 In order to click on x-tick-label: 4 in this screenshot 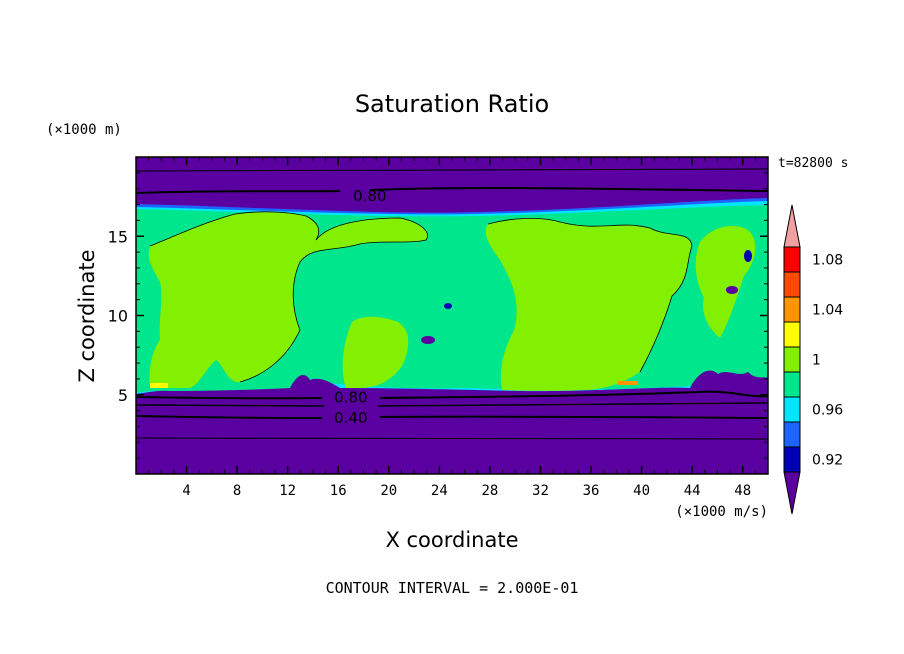, I will do `click(186, 491)`.